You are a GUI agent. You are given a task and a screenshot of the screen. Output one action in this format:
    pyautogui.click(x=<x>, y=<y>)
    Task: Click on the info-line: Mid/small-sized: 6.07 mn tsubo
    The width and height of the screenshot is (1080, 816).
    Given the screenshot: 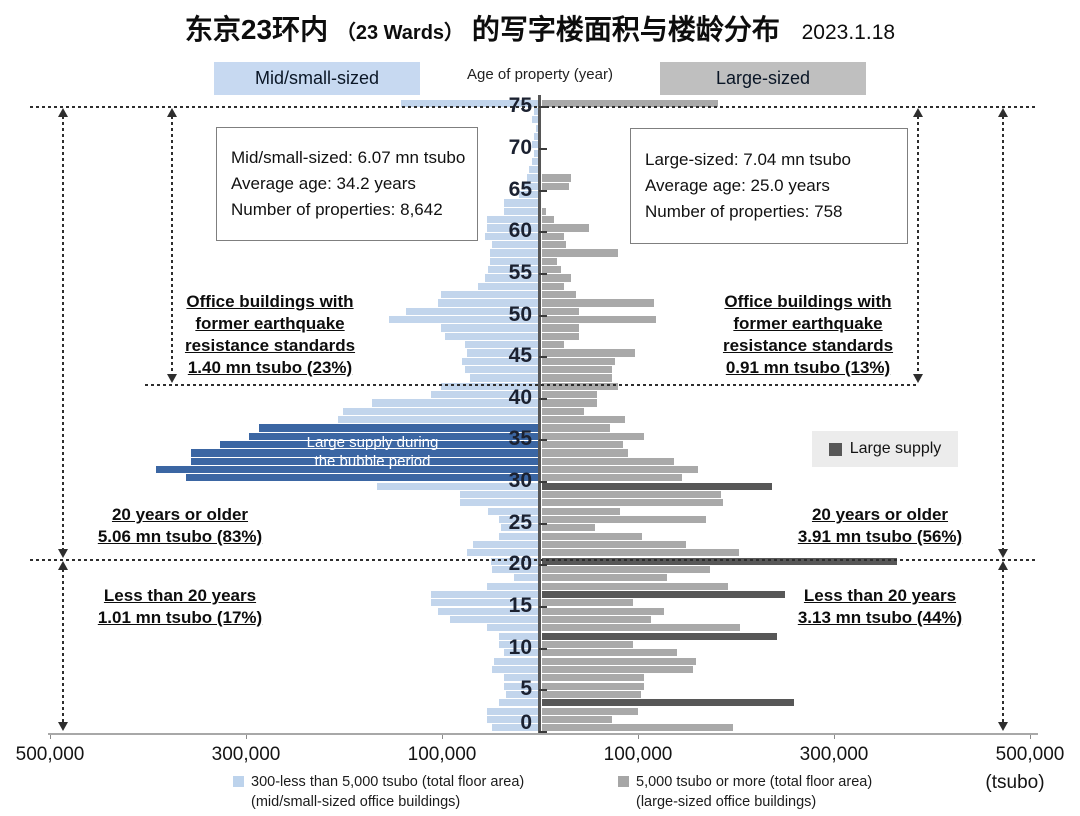 What is the action you would take?
    pyautogui.click(x=348, y=157)
    